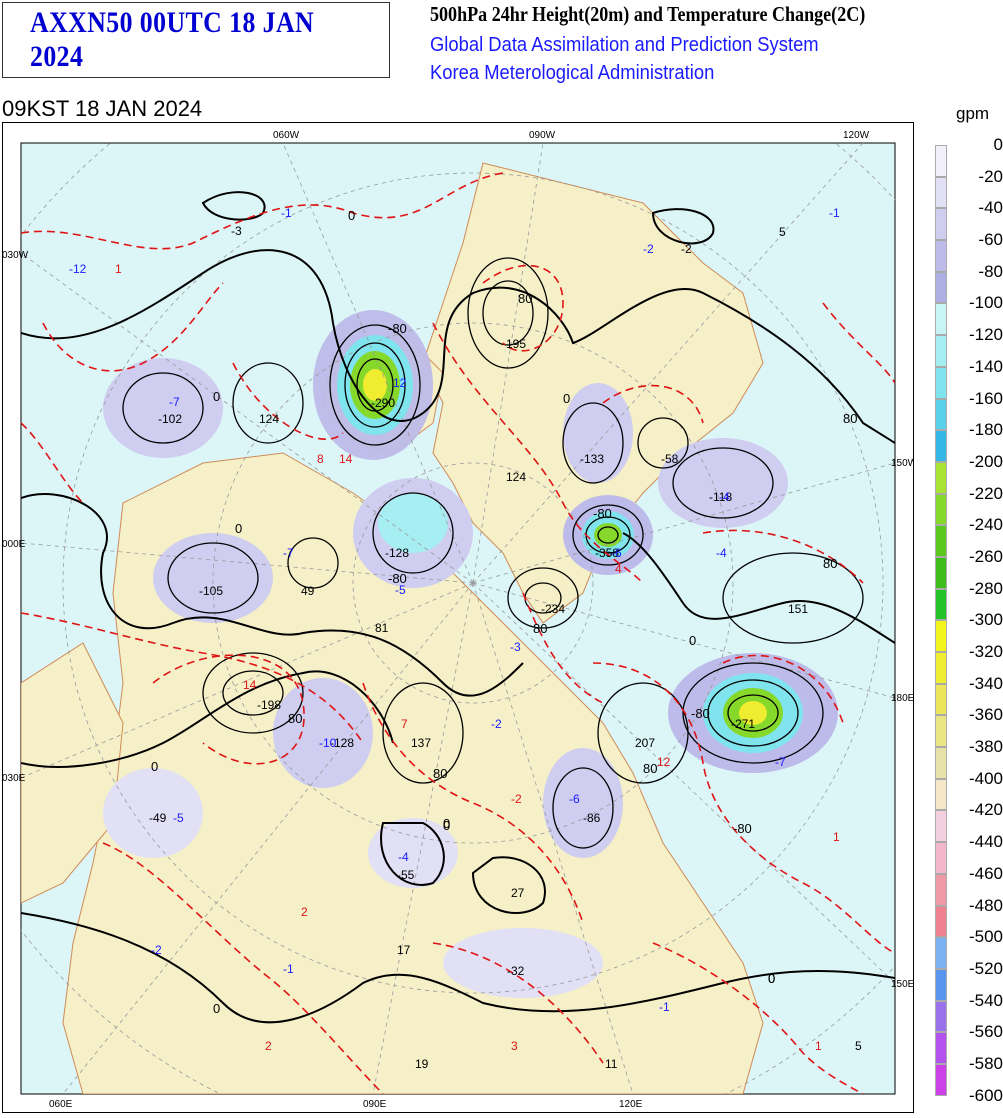  Describe the element at coordinates (236, 231) in the screenshot. I see `center-value: -3` at that location.